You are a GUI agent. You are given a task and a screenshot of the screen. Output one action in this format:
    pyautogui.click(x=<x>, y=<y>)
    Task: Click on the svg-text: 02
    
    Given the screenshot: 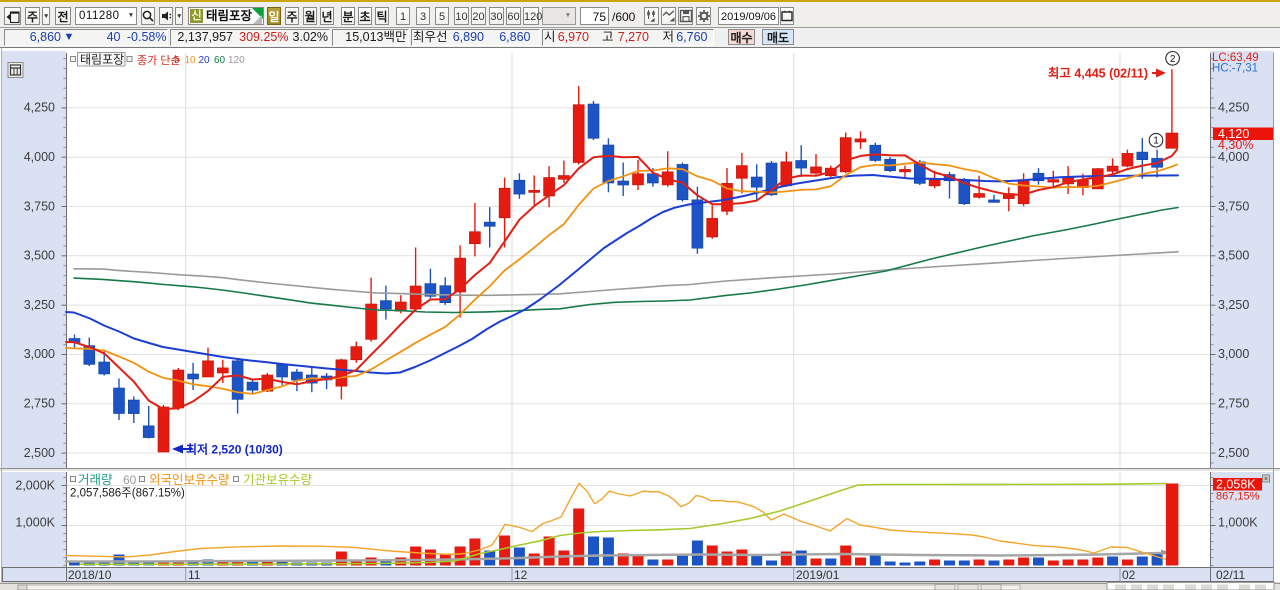 What is the action you would take?
    pyautogui.click(x=1129, y=575)
    